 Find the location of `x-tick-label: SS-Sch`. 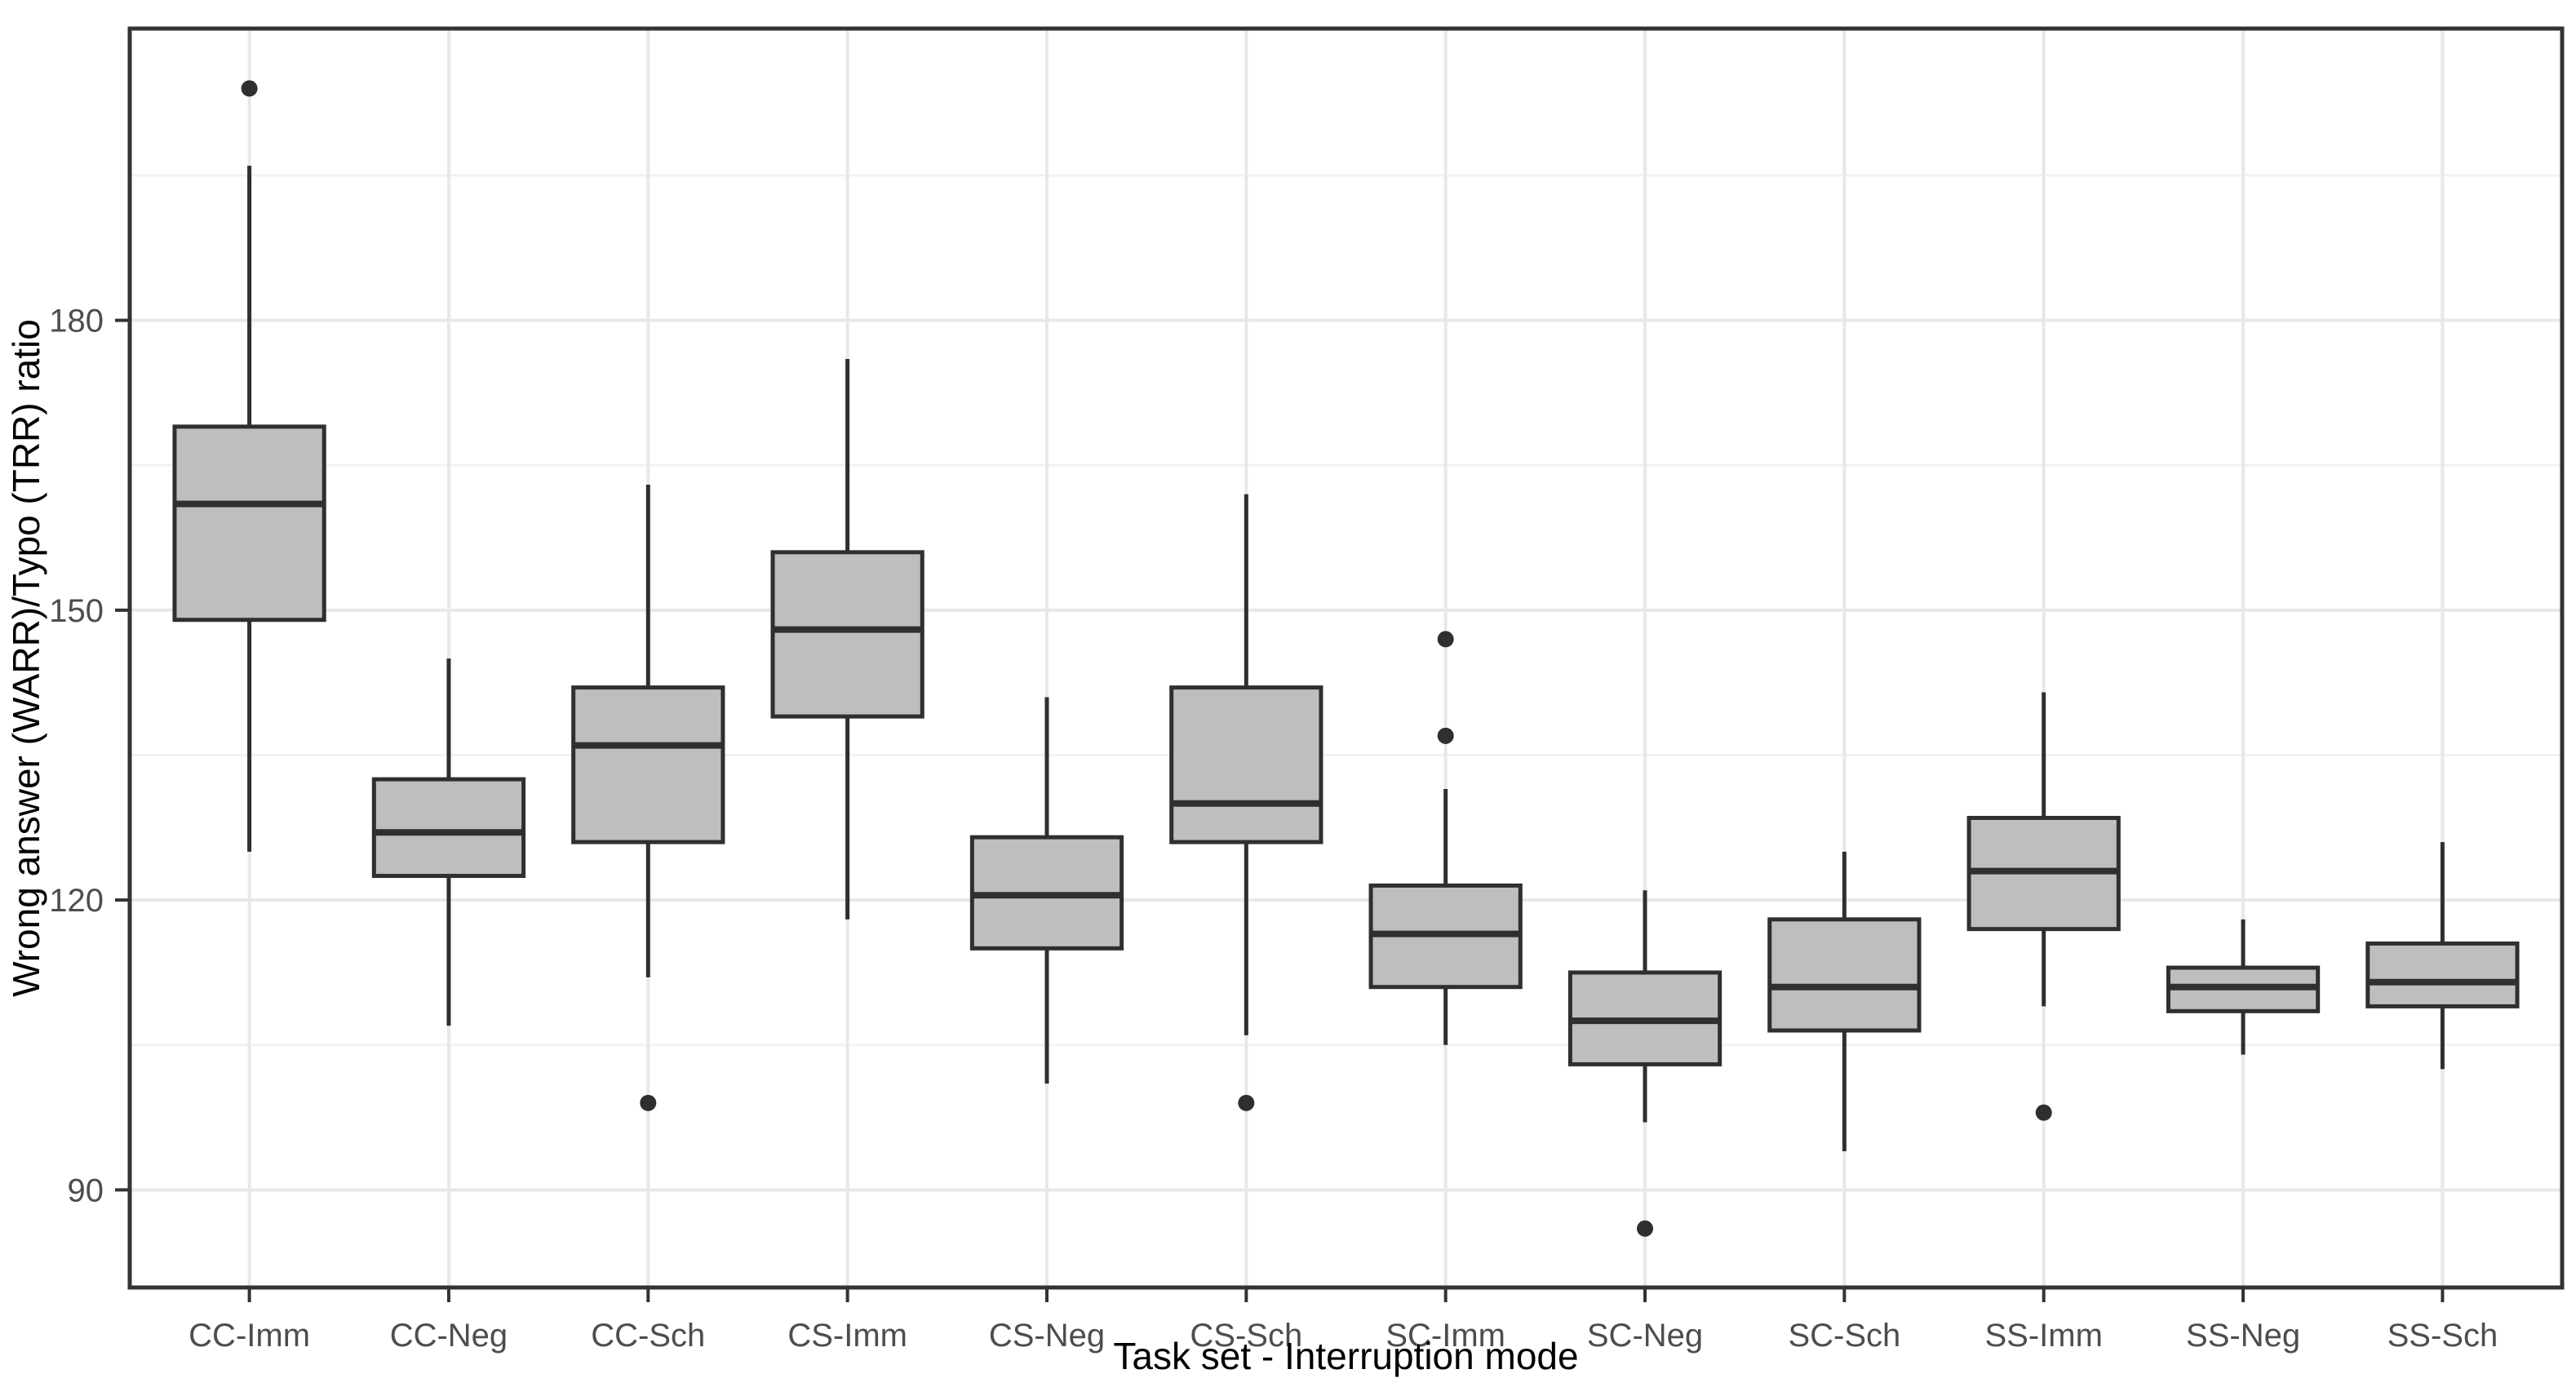

x-tick-label: SS-Sch is located at coordinates (2443, 1336).